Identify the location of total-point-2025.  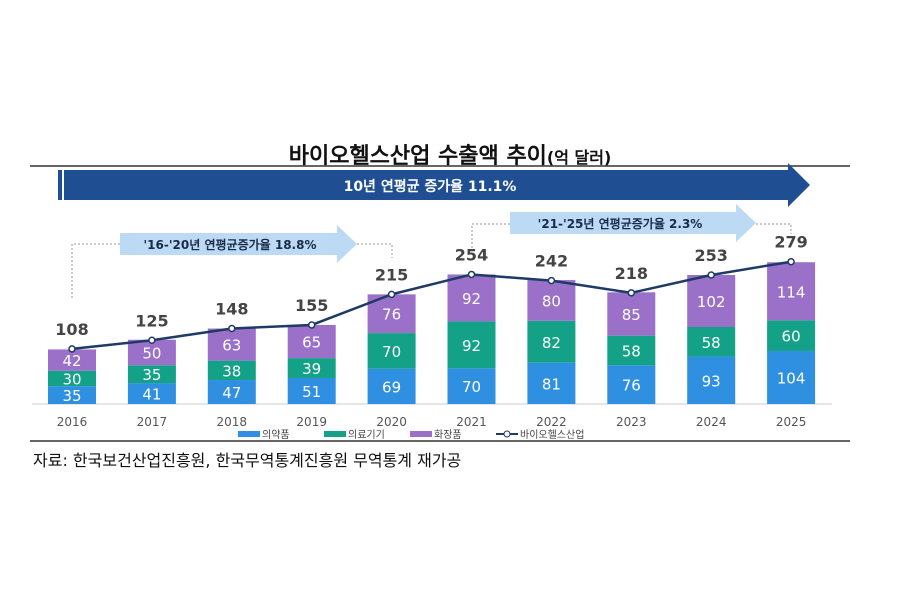
(791, 261).